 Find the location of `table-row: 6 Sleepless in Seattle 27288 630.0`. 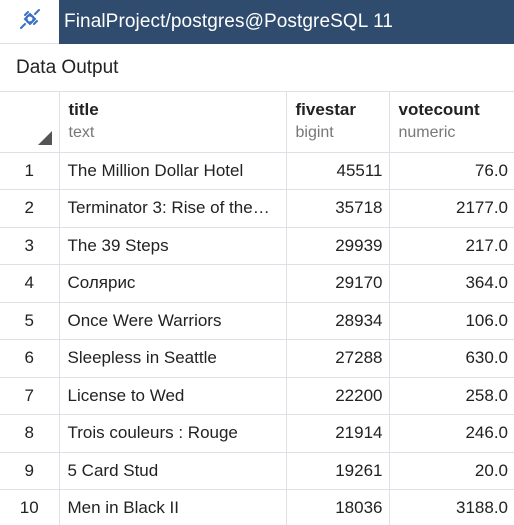

table-row: 6 Sleepless in Seattle 27288 630.0 is located at coordinates (257, 358).